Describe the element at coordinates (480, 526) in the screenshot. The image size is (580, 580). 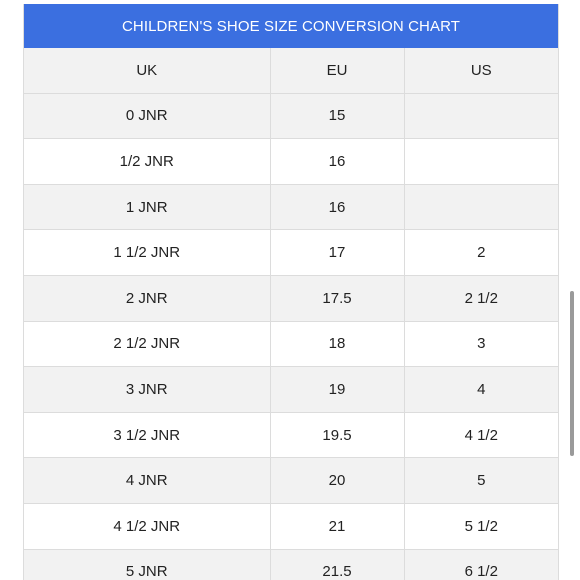
I see `cell-us: 5 1/2` at that location.